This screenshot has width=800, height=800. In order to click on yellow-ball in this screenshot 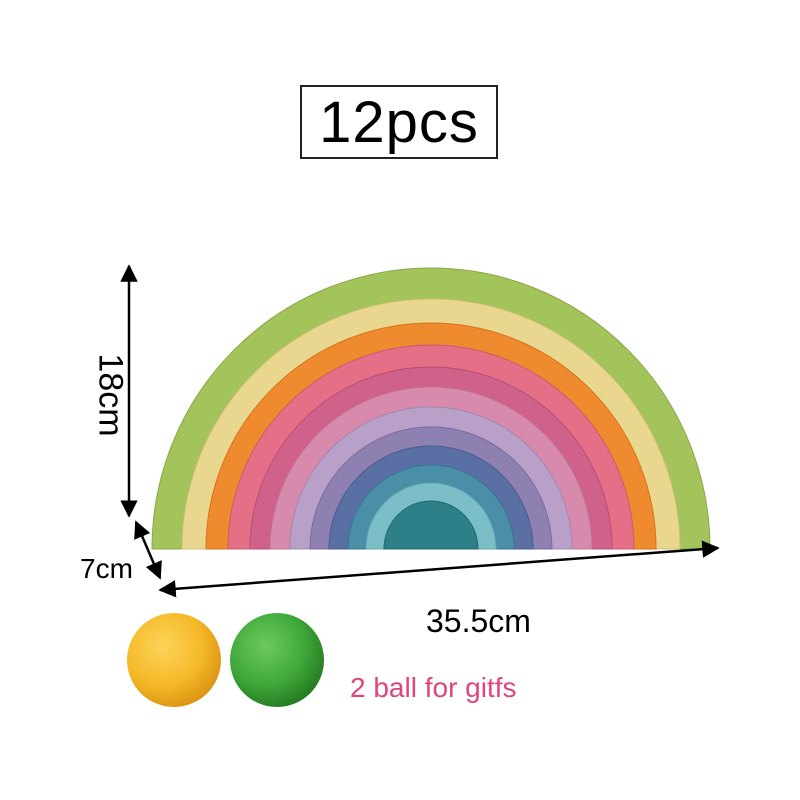, I will do `click(174, 660)`.